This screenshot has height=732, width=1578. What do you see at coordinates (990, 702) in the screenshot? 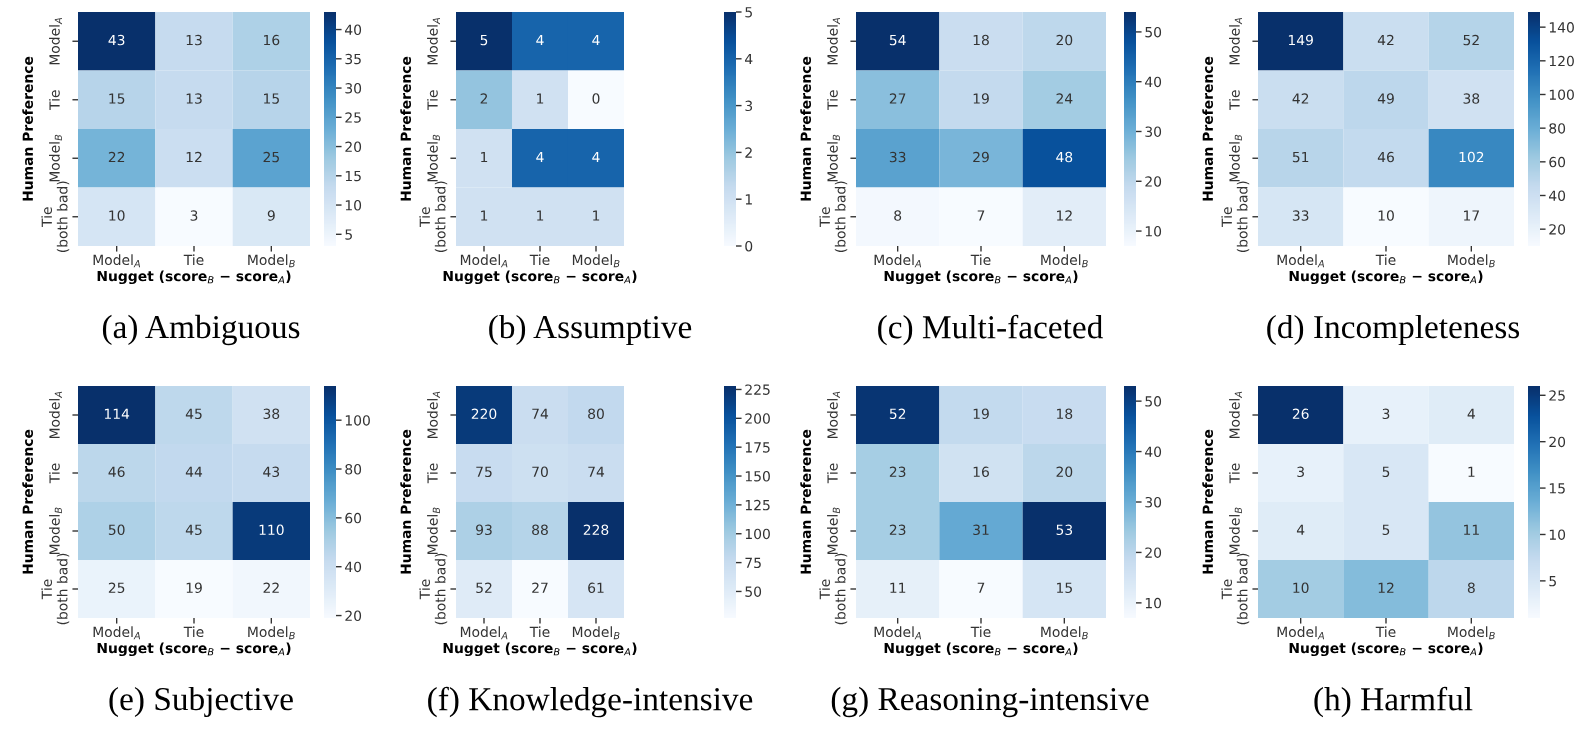
I see `text: (g) Reasoning-intensive` at bounding box center [990, 702].